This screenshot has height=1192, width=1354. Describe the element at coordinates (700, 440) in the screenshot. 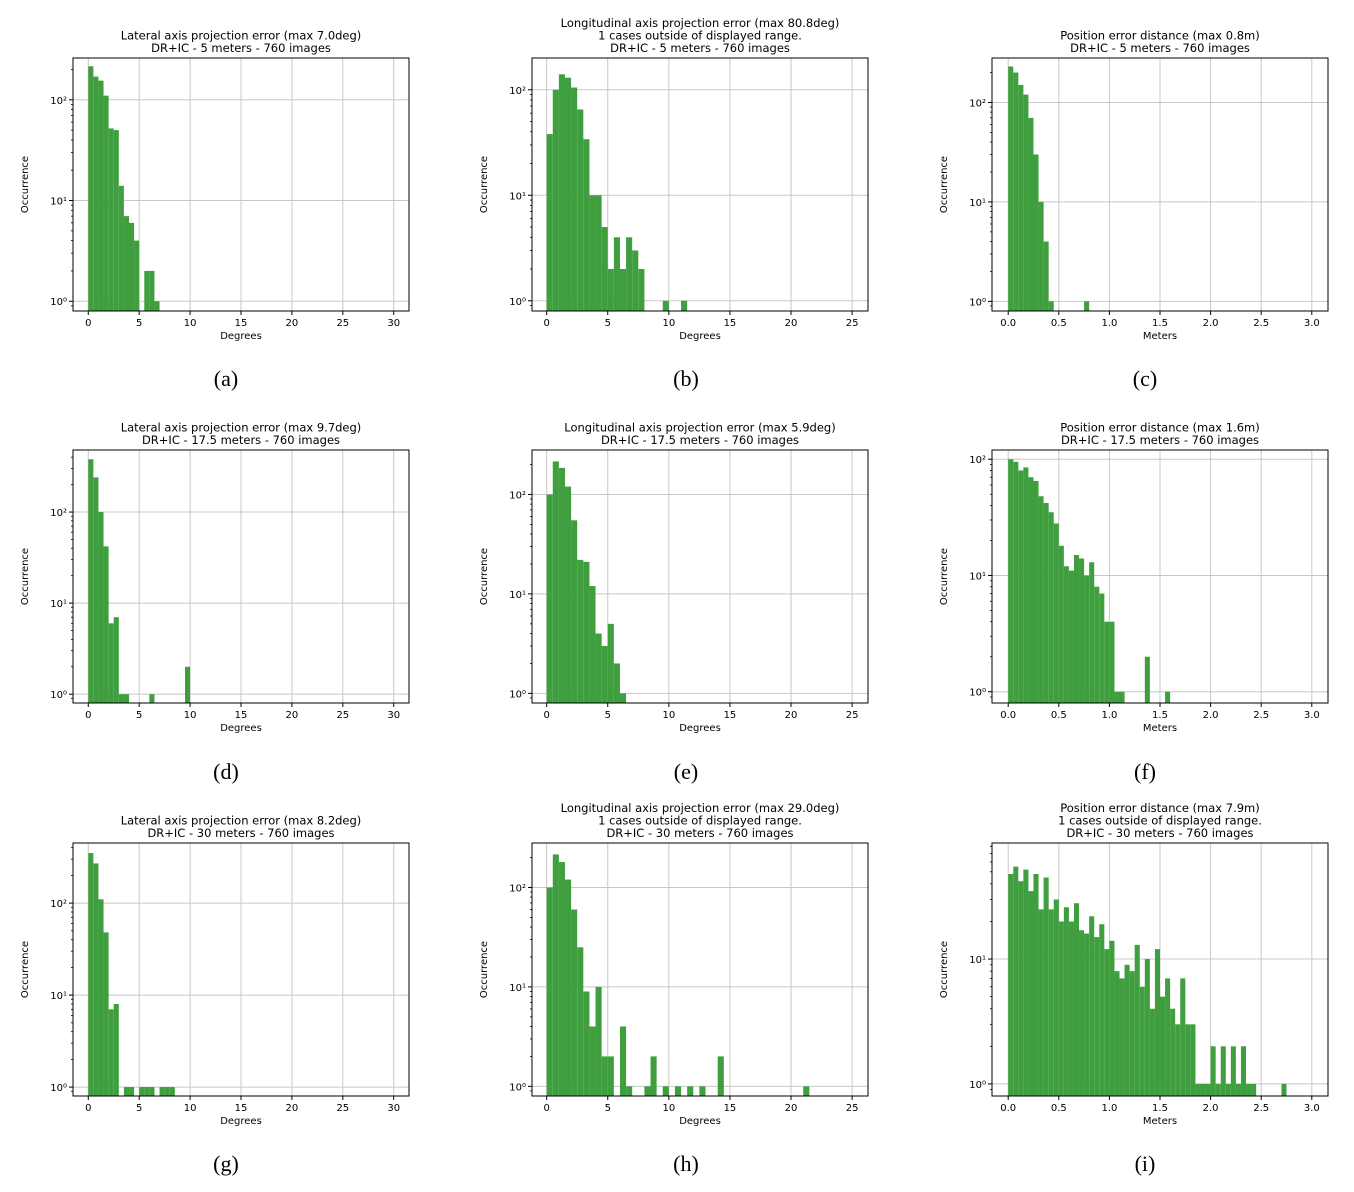

I see `chart-title-line: DR+IC - 17.5 meters - 760 images` at that location.